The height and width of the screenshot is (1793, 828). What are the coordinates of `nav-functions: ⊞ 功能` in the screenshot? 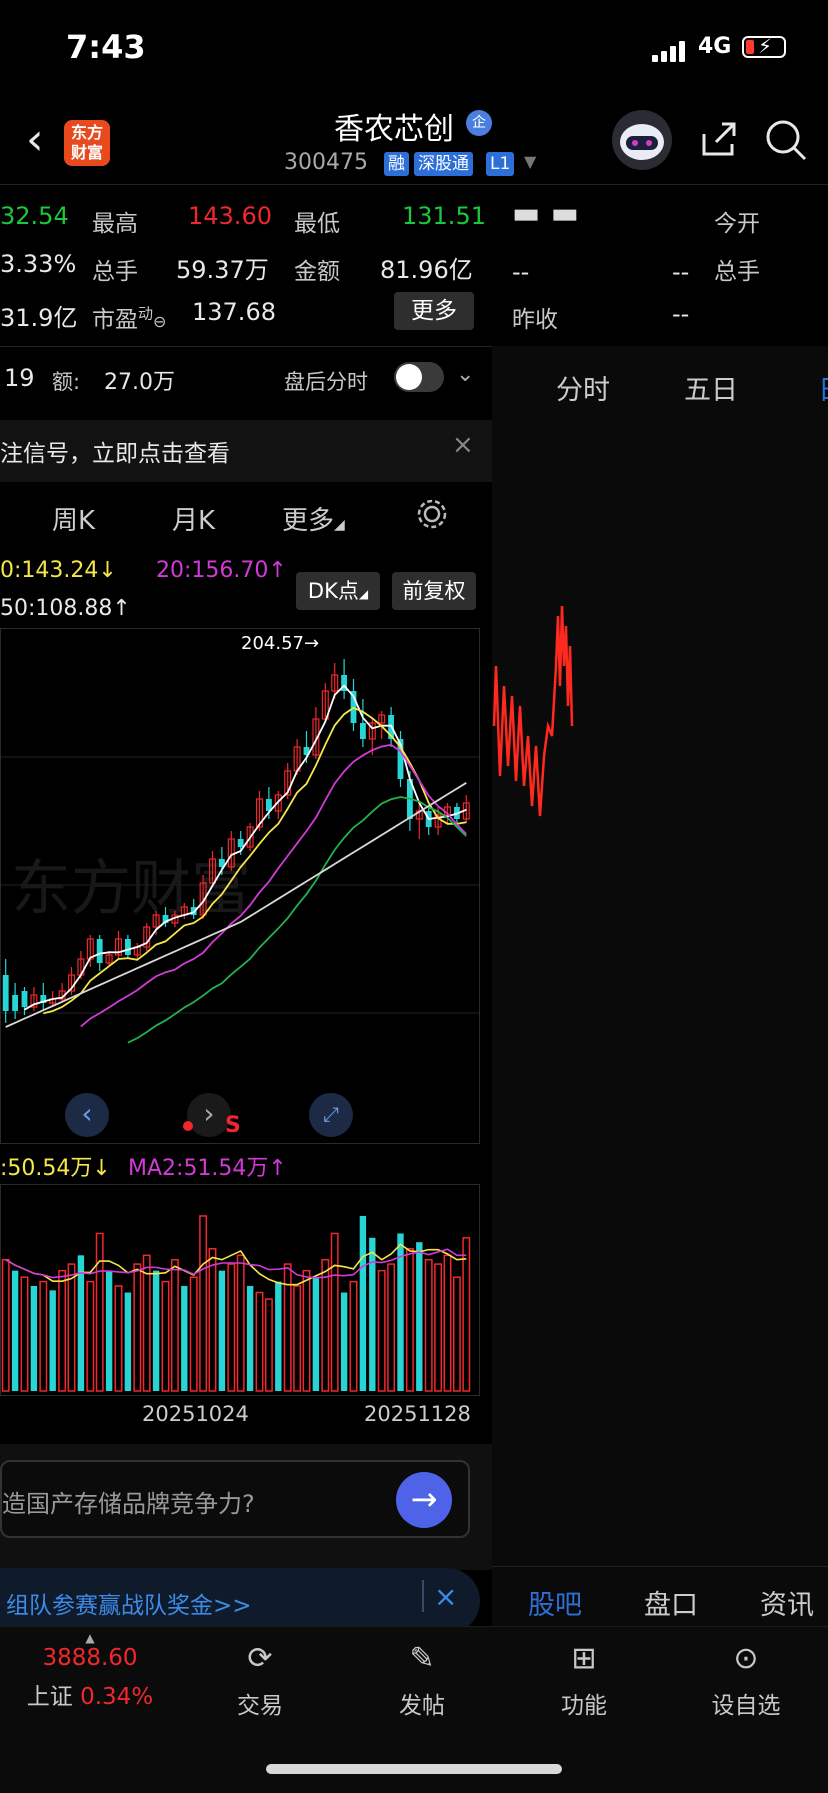 It's located at (584, 1680).